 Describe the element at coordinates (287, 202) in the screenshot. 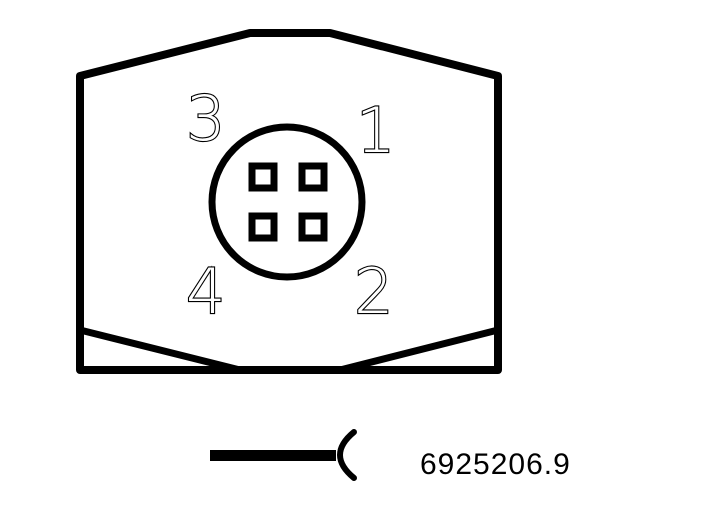

I see `pin-face-circle` at that location.